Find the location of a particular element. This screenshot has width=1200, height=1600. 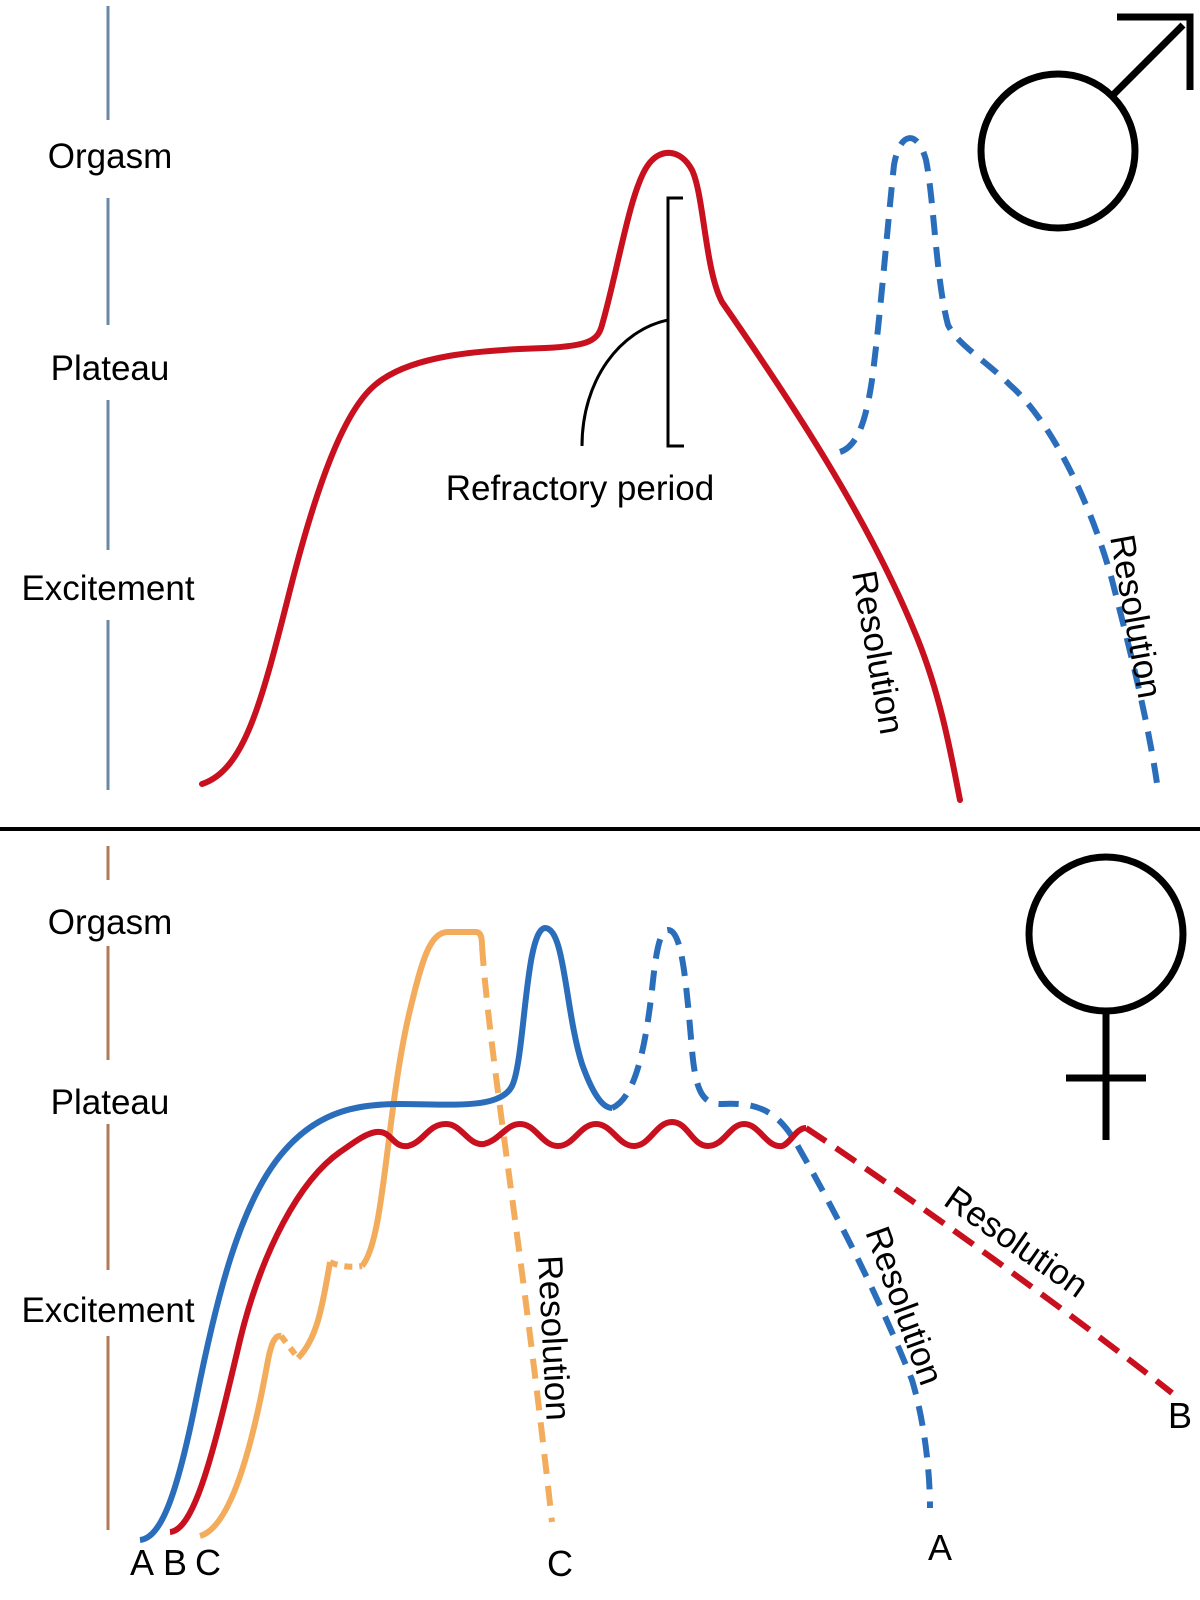

female-curve-c-steps is located at coordinates (320, 1309).